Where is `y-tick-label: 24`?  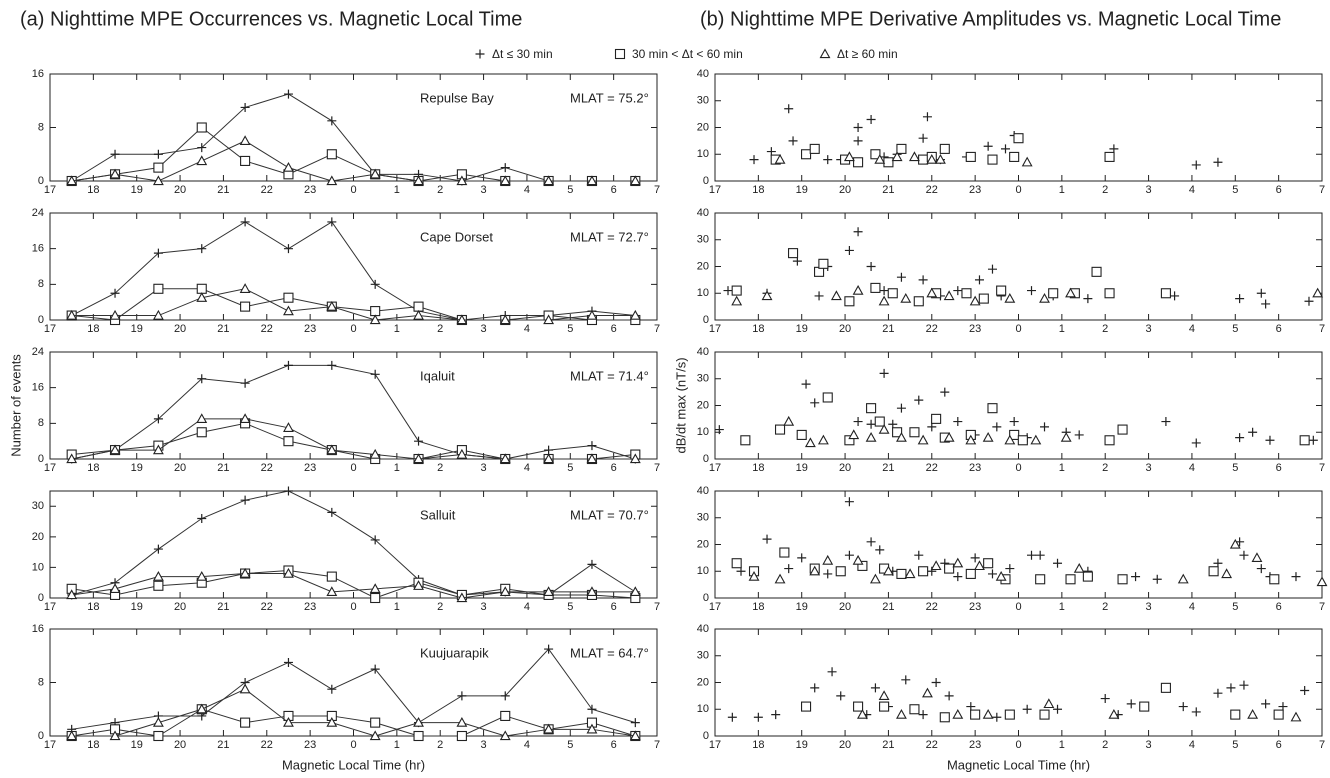 y-tick-label: 24 is located at coordinates (38, 213).